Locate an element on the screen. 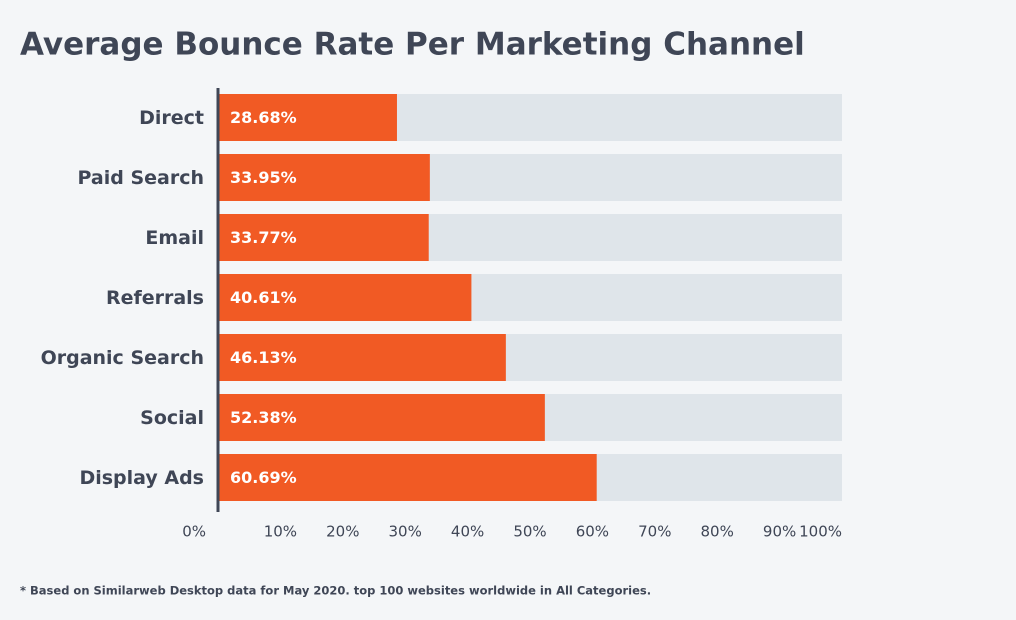 This screenshot has width=1016, height=620. x-tick-label: 60% is located at coordinates (592, 532).